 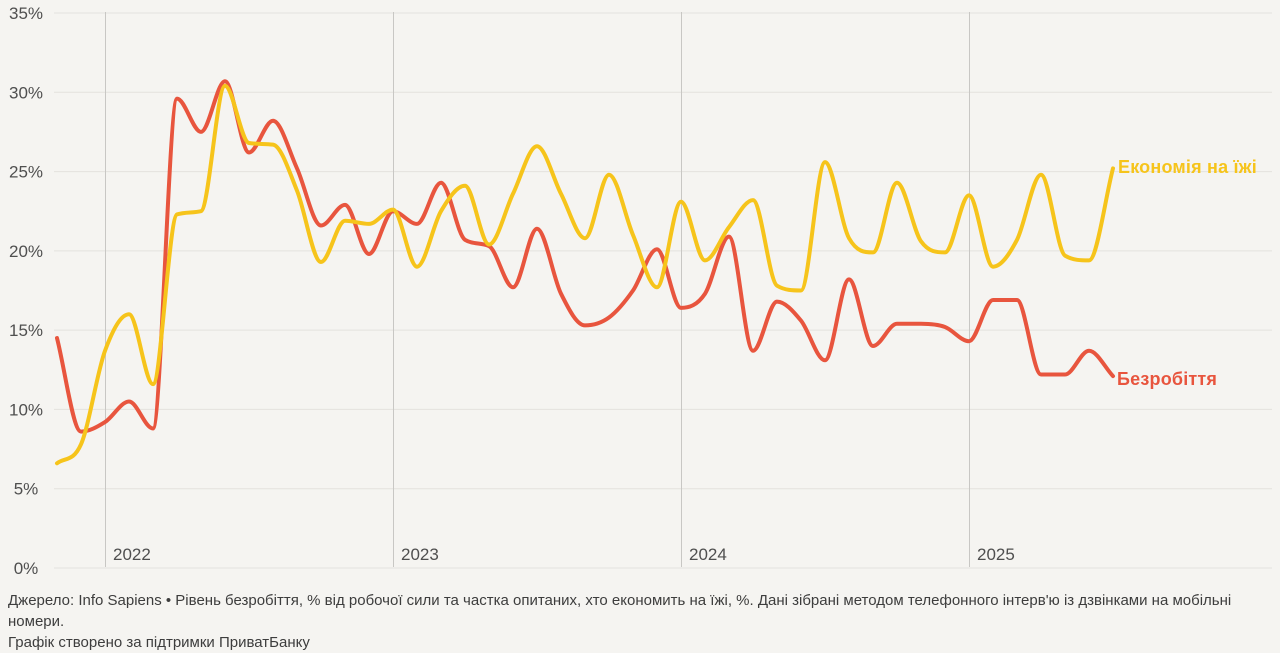 What do you see at coordinates (159, 642) in the screenshot?
I see `credit-note: Графік створено за підтримки ПриватБанку` at bounding box center [159, 642].